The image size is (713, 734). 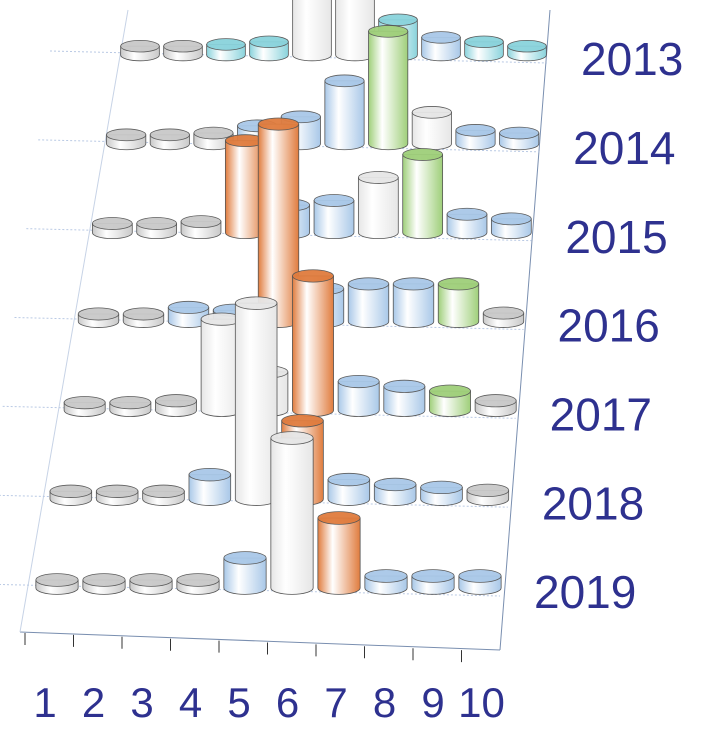 I want to click on x-tick-label: 5, so click(x=238, y=702).